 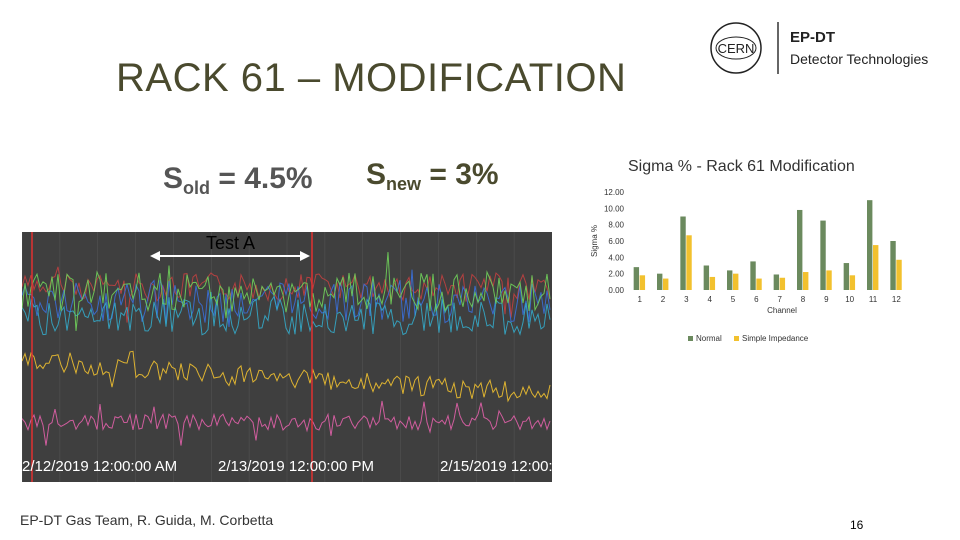 I want to click on y-tick-label: 2.00, so click(x=616, y=274).